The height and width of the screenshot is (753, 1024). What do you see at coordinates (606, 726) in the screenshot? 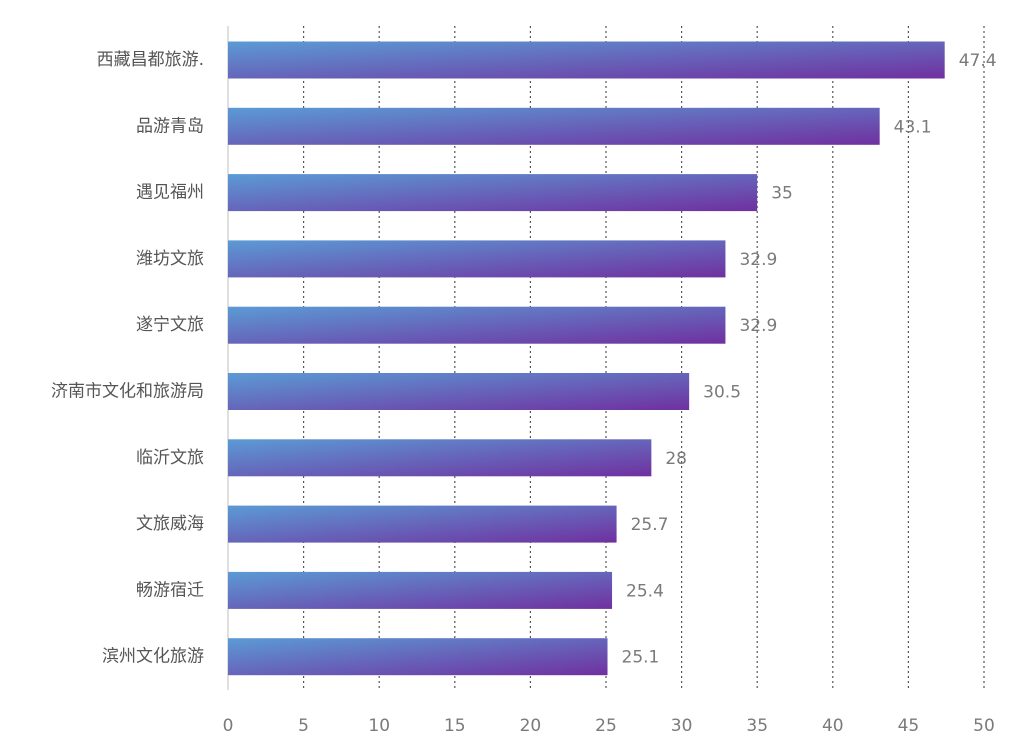
I see `x-tick-label: 25` at bounding box center [606, 726].